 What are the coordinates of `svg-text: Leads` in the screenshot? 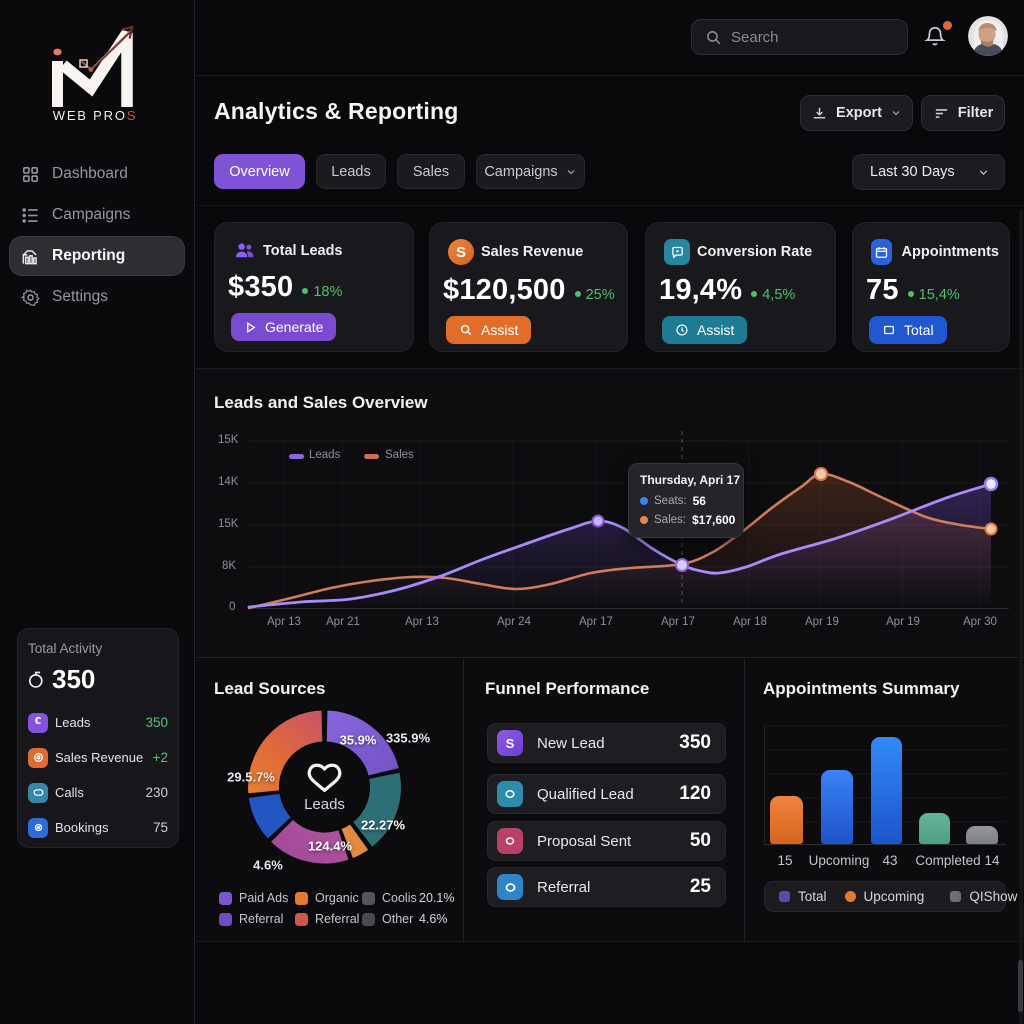 It's located at (324, 804).